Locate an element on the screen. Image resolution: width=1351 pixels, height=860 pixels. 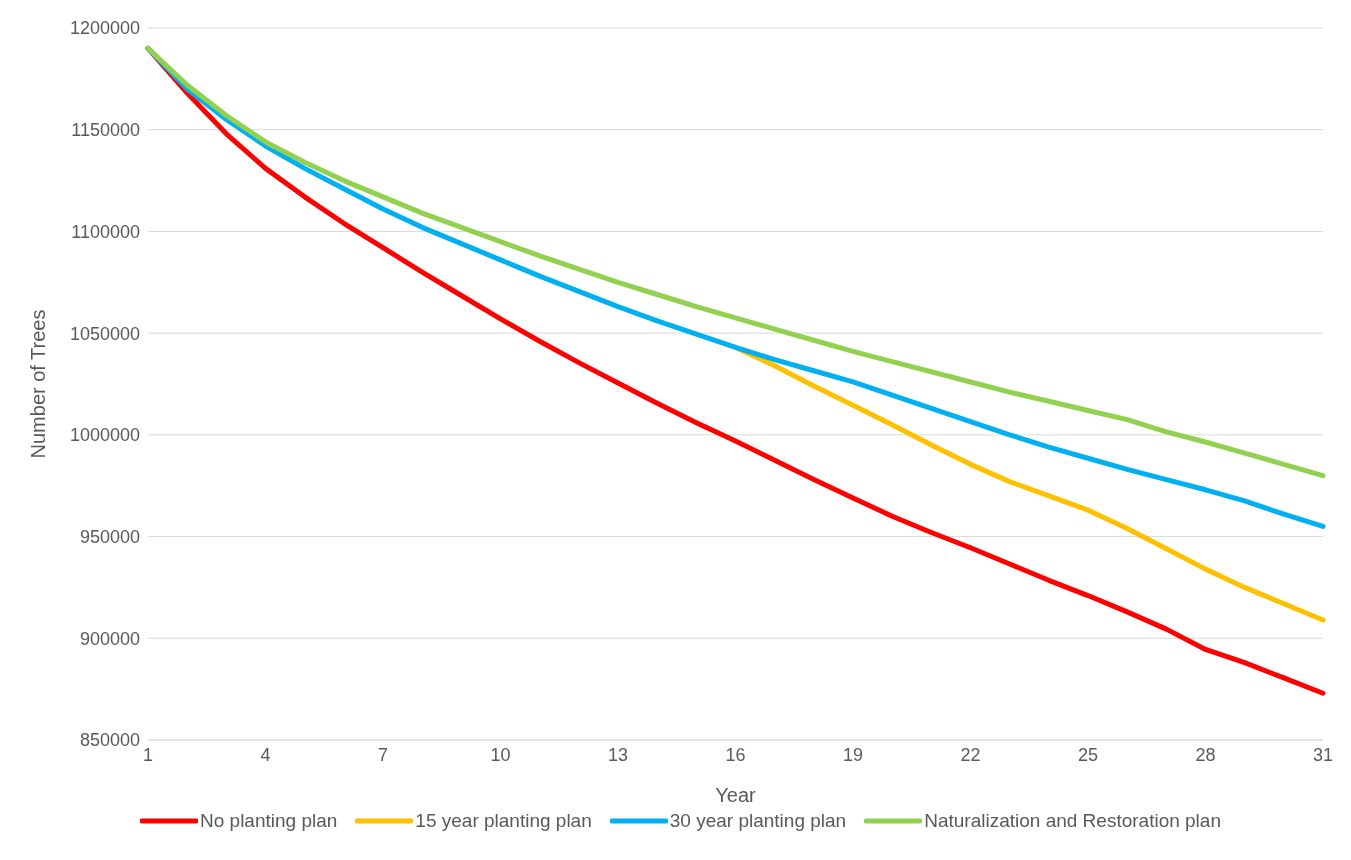
x-tick-label: 7 is located at coordinates (383, 754).